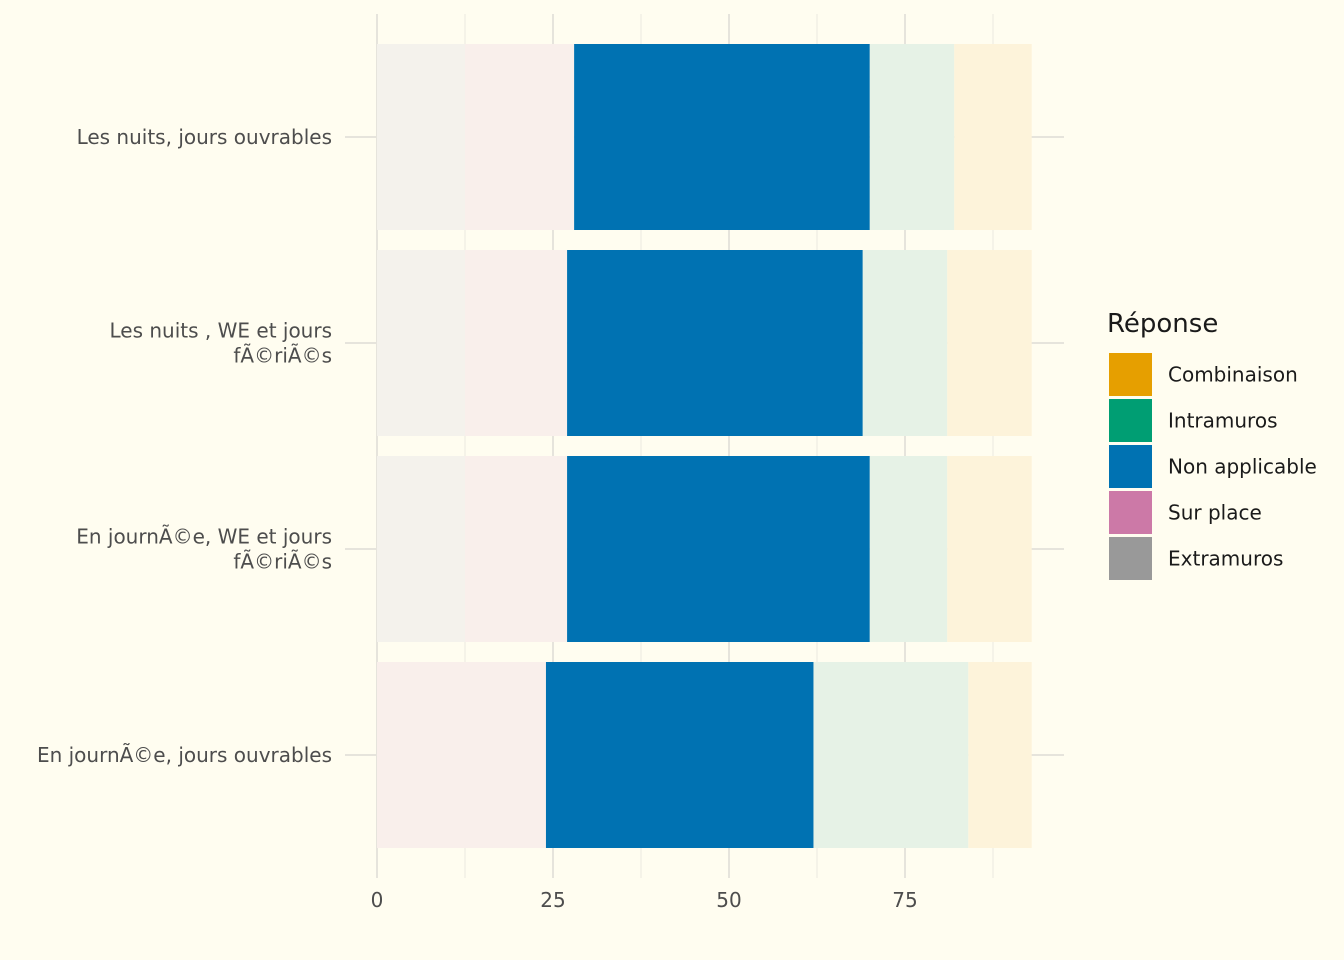  What do you see at coordinates (1130, 374) in the screenshot?
I see `legend-swatch-combinaison` at bounding box center [1130, 374].